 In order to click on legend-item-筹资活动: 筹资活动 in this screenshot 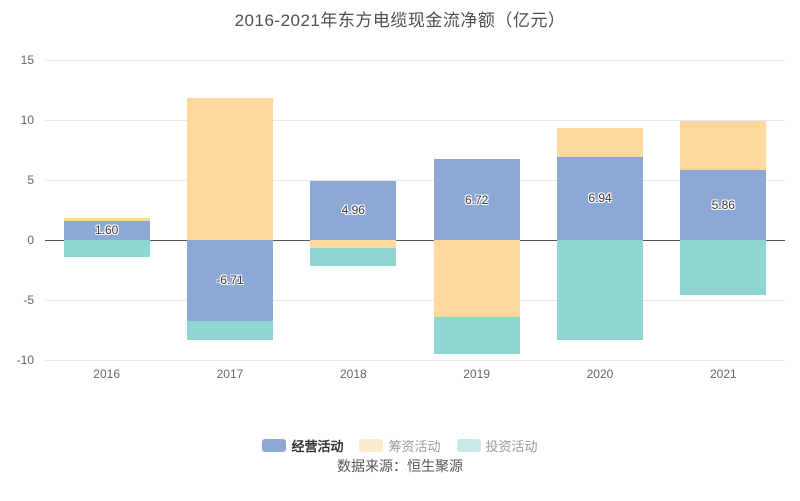, I will do `click(400, 445)`.